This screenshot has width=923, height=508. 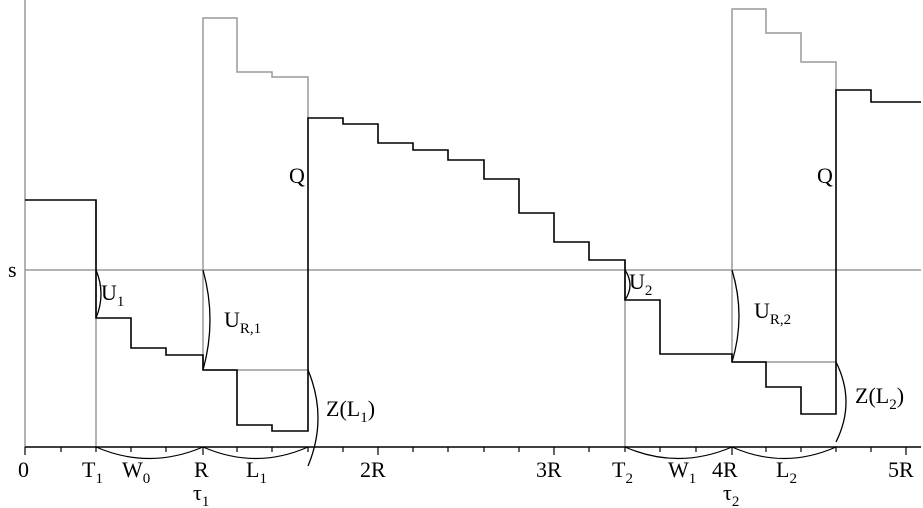 I want to click on label-q2: Q, so click(x=825, y=175).